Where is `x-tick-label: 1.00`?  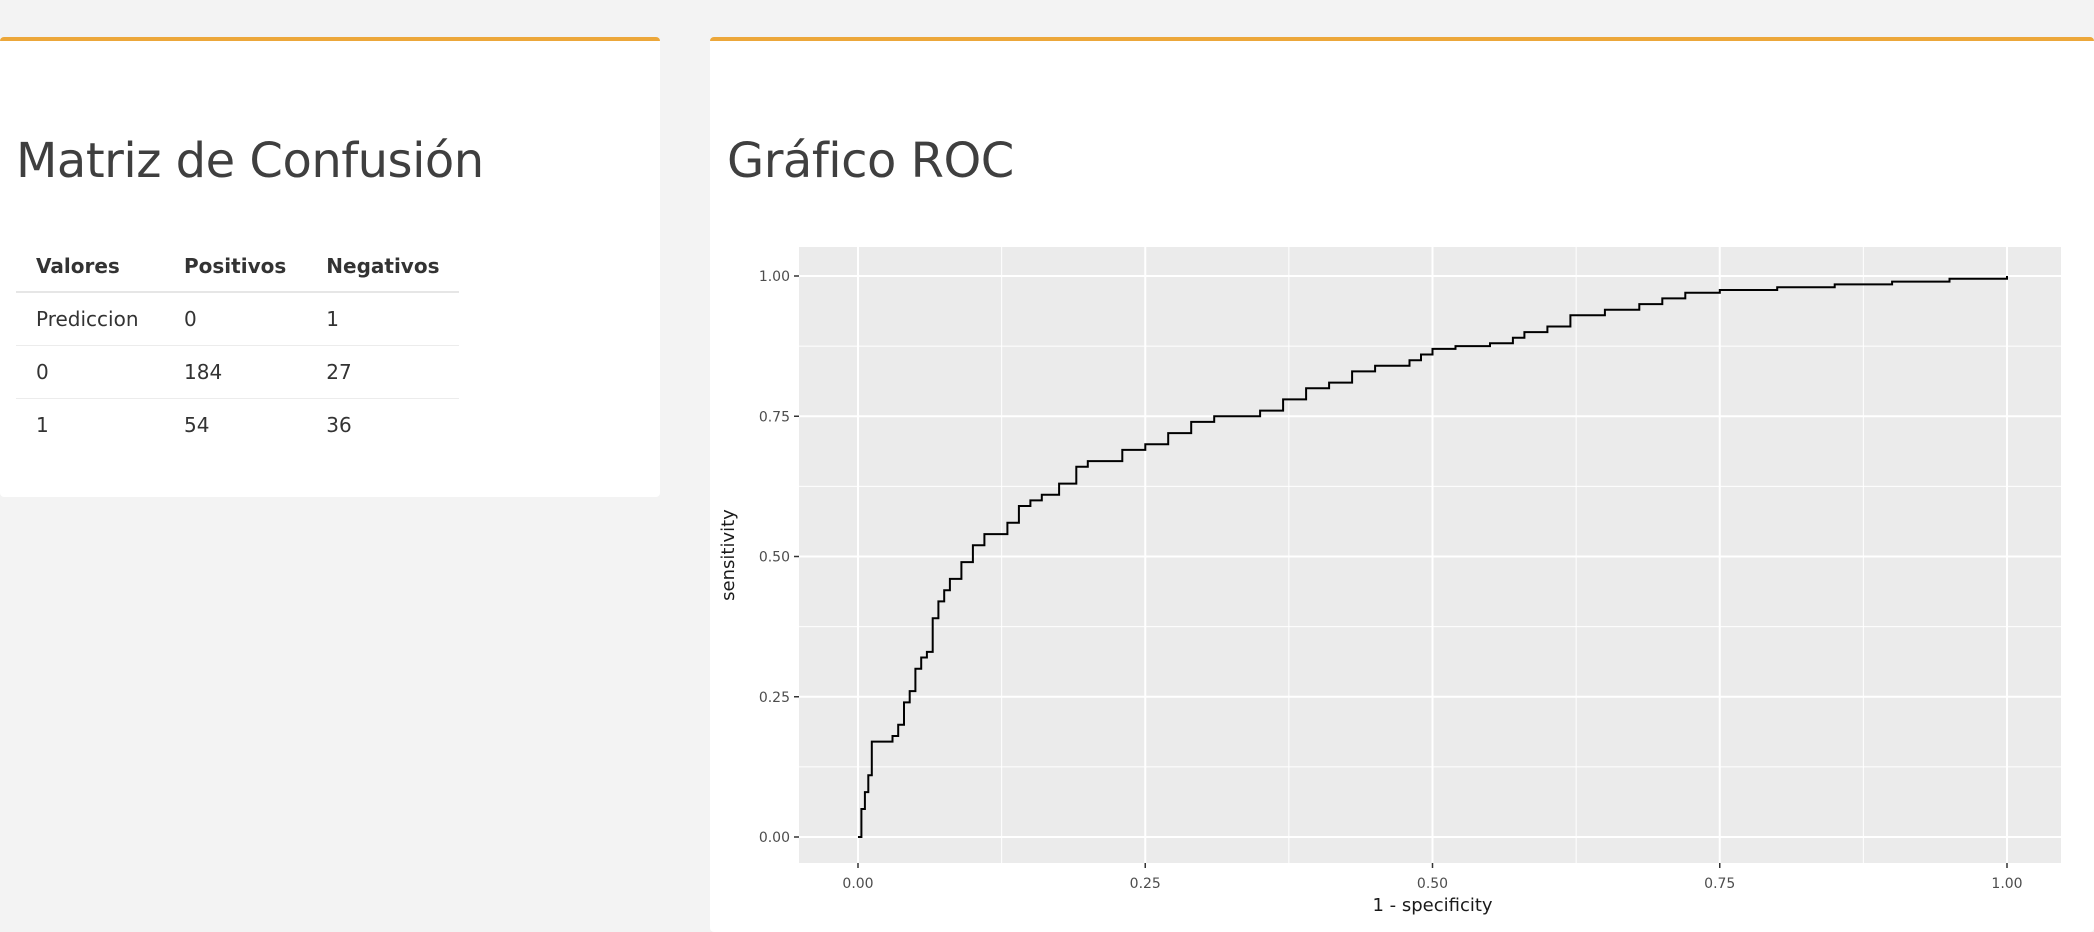 x-tick-label: 1.00 is located at coordinates (2006, 884).